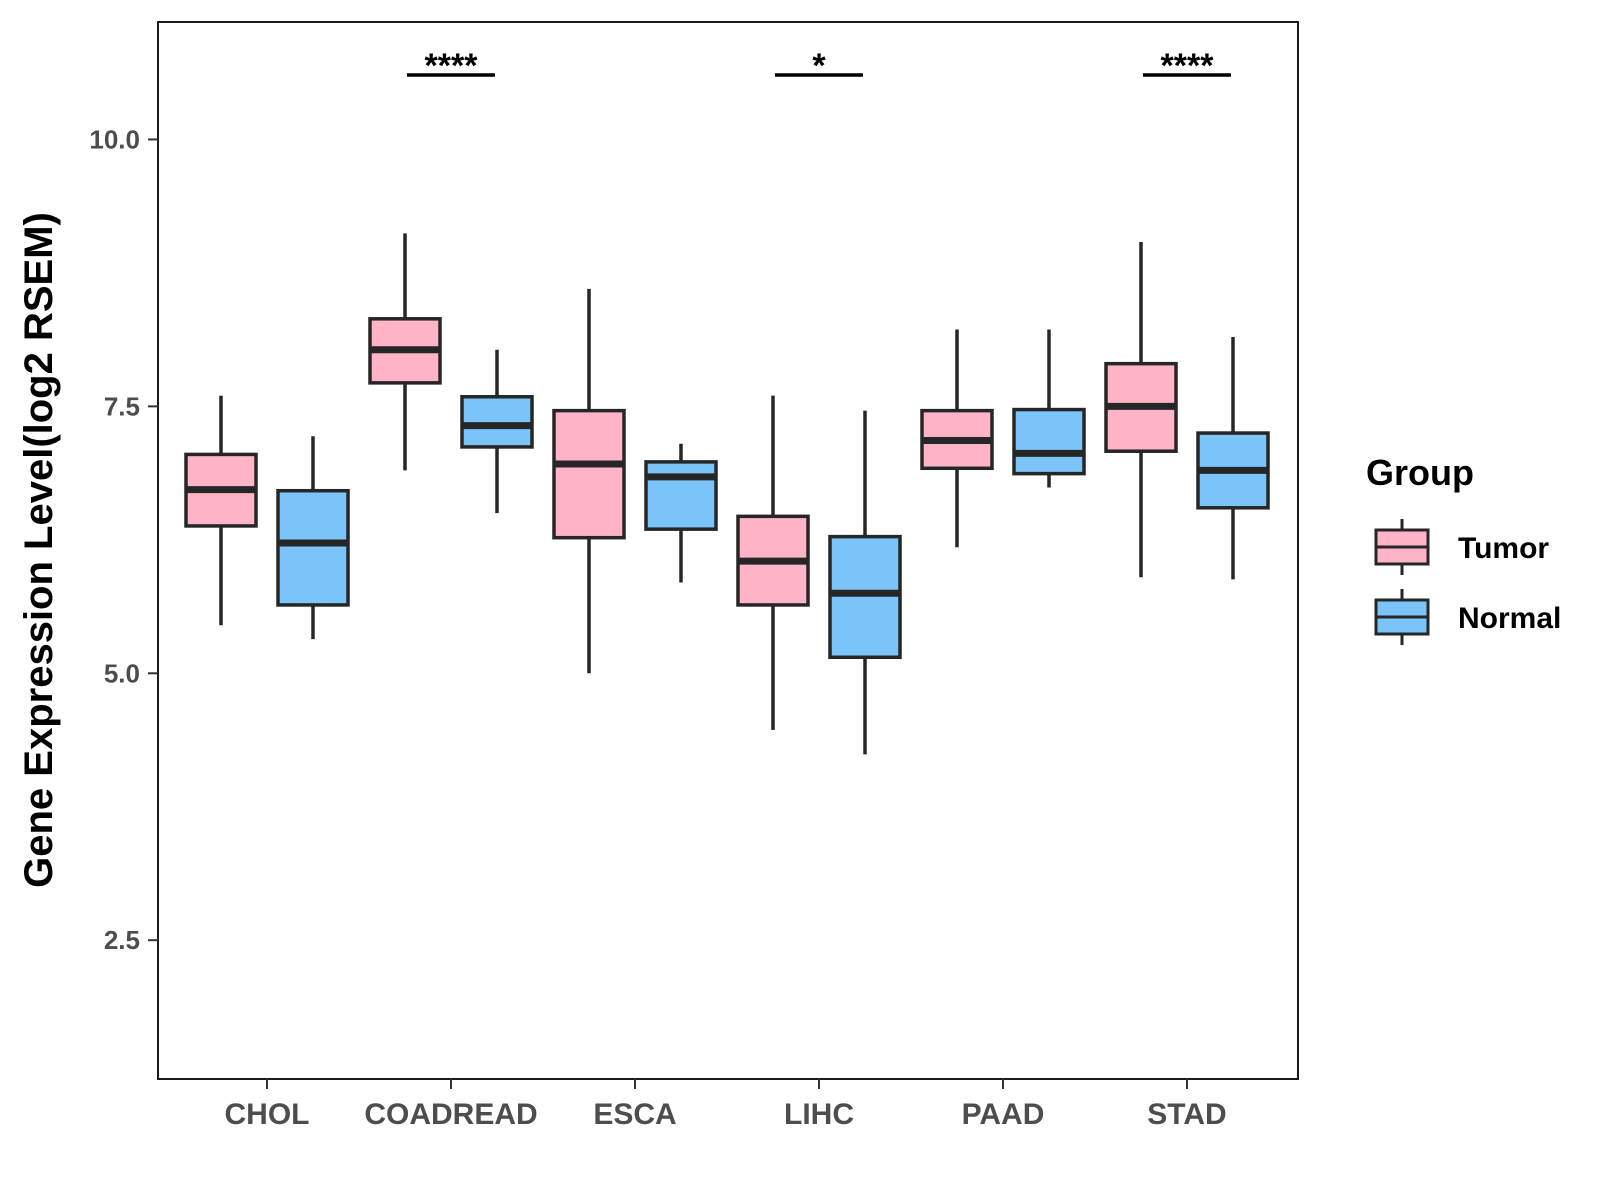  I want to click on box-normal-coadread, so click(497, 431).